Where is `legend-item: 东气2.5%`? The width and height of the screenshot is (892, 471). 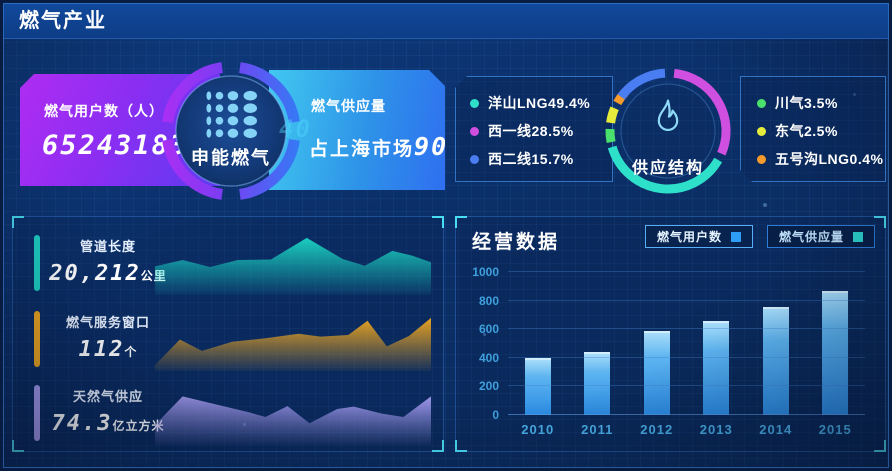 legend-item: 东气2.5% is located at coordinates (821, 131).